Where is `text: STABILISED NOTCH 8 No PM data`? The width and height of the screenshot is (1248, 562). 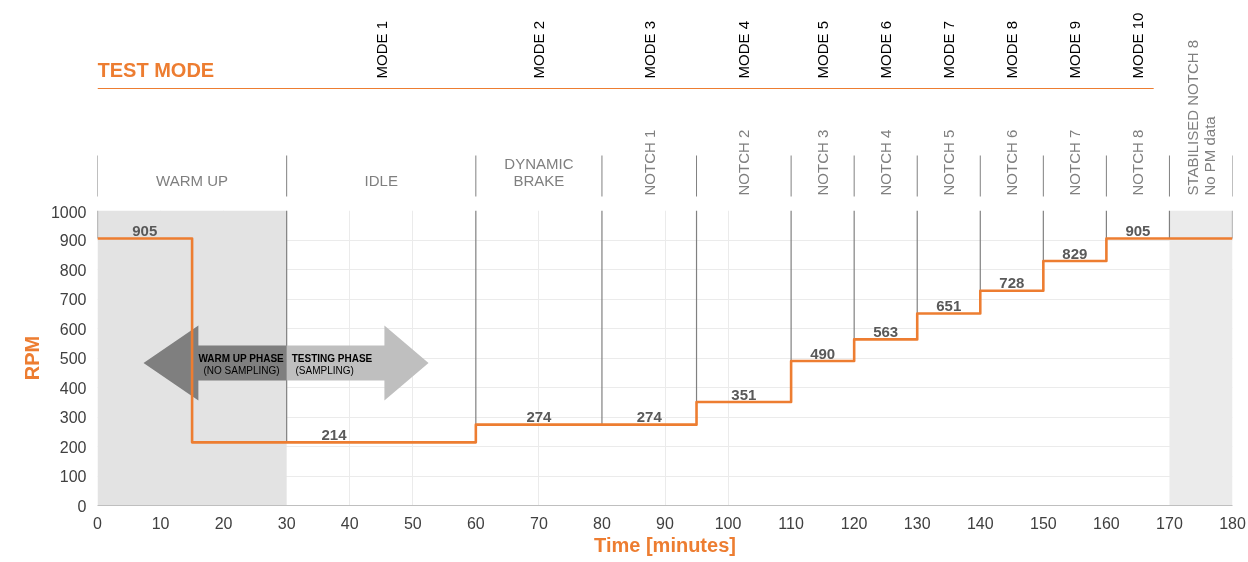 text: STABILISED NOTCH 8 No PM data is located at coordinates (1200, 117).